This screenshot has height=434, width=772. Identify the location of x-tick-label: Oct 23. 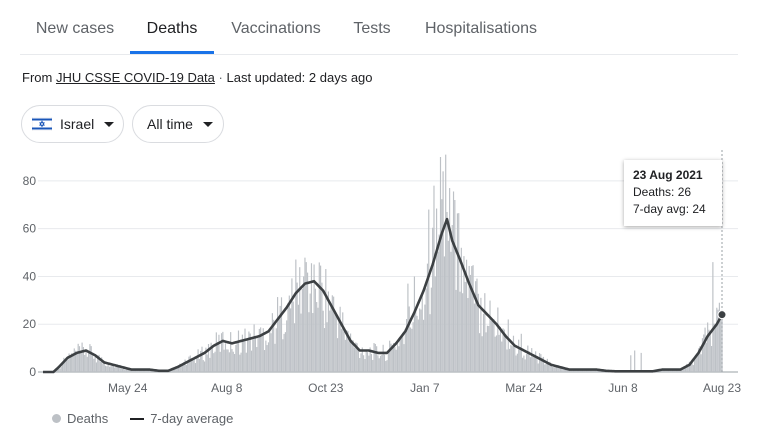
(326, 388).